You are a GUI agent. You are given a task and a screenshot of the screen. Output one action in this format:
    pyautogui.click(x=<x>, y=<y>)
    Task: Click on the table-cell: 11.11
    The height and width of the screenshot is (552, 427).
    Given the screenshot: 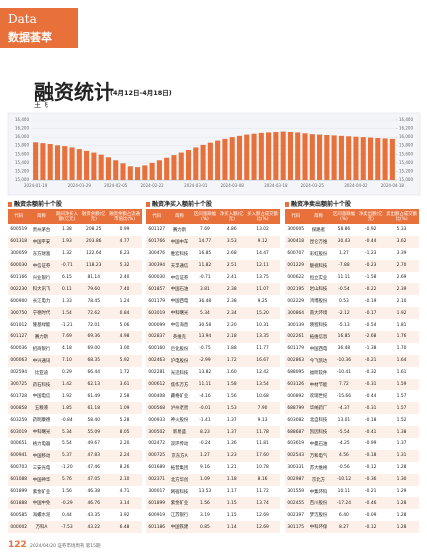 What is the action you would take?
    pyautogui.click(x=205, y=384)
    